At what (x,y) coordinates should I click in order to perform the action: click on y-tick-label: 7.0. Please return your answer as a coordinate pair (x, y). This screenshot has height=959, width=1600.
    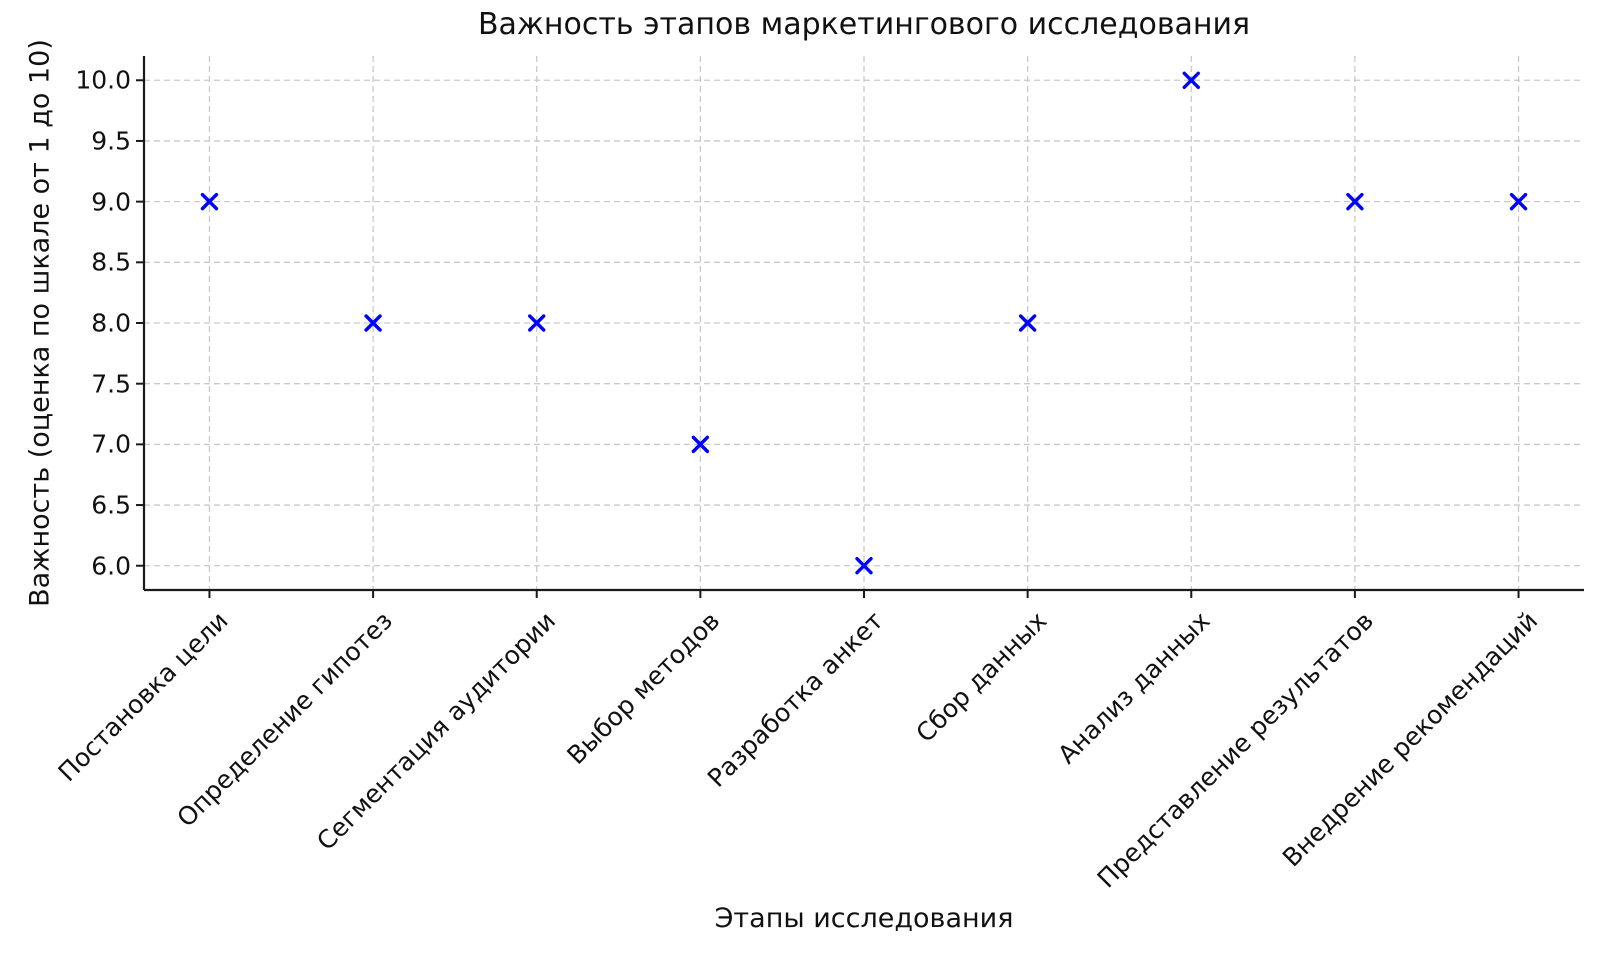
    Looking at the image, I should click on (111, 444).